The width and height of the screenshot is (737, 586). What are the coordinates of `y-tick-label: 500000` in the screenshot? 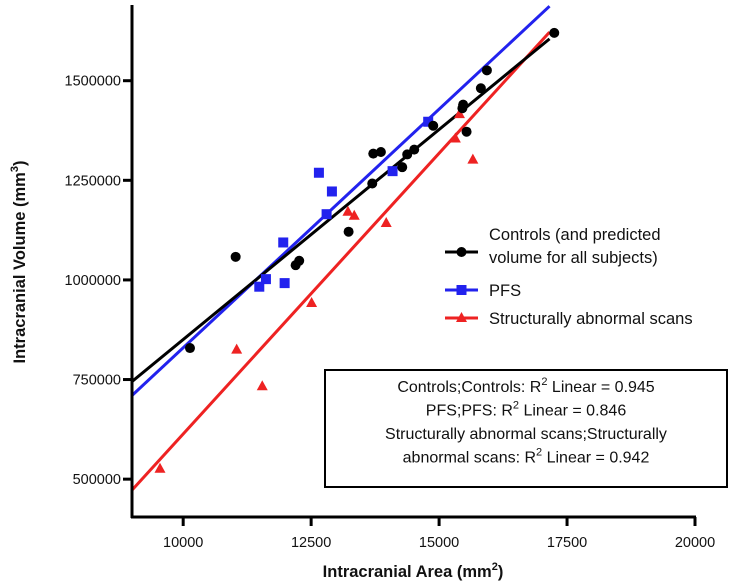 It's located at (97, 480).